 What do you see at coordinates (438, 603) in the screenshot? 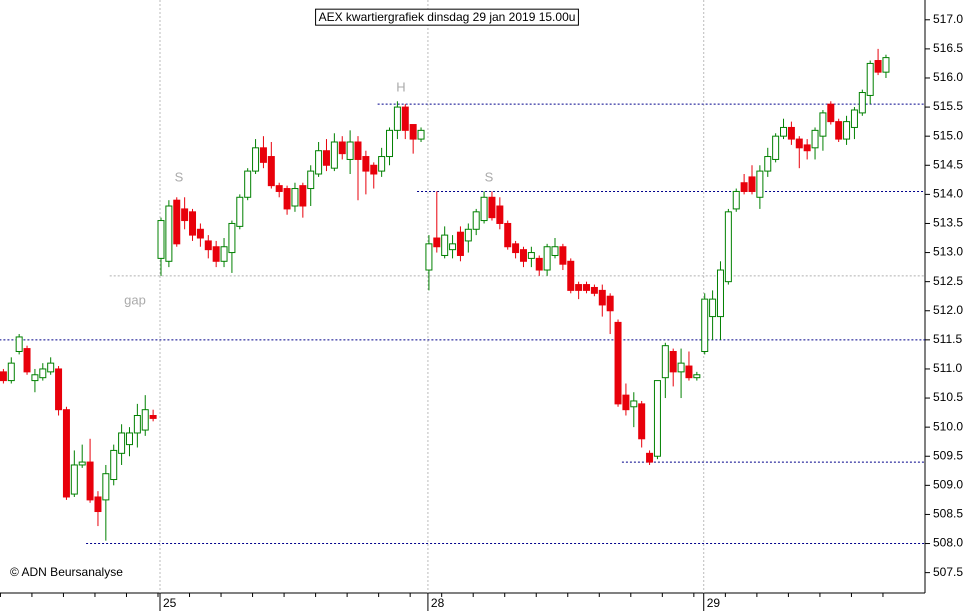
I see `x-tick-label: 28` at bounding box center [438, 603].